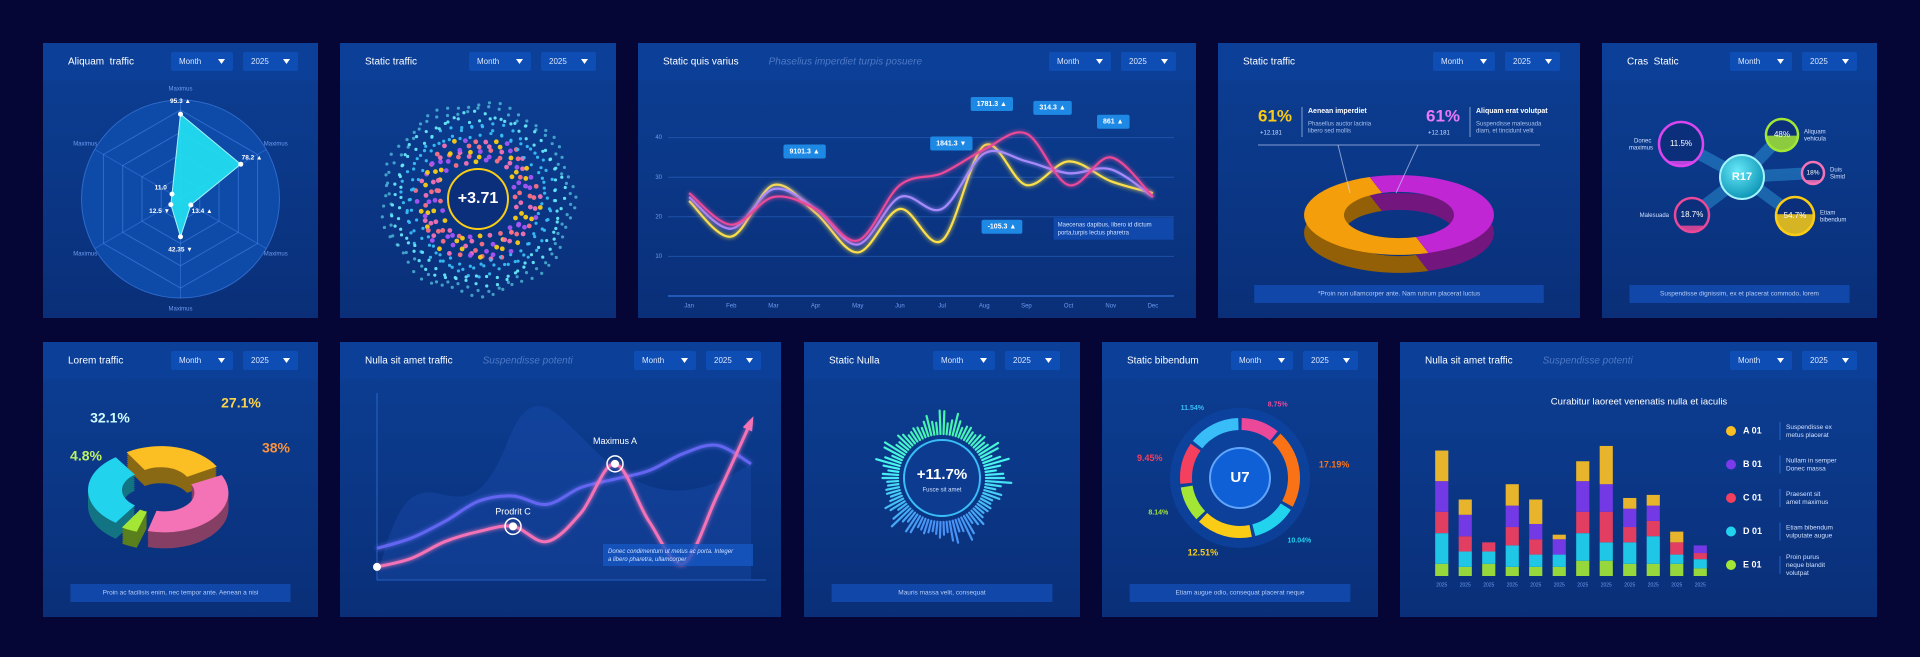 This screenshot has height=657, width=1920. What do you see at coordinates (615, 464) in the screenshot?
I see `marker-halo` at bounding box center [615, 464].